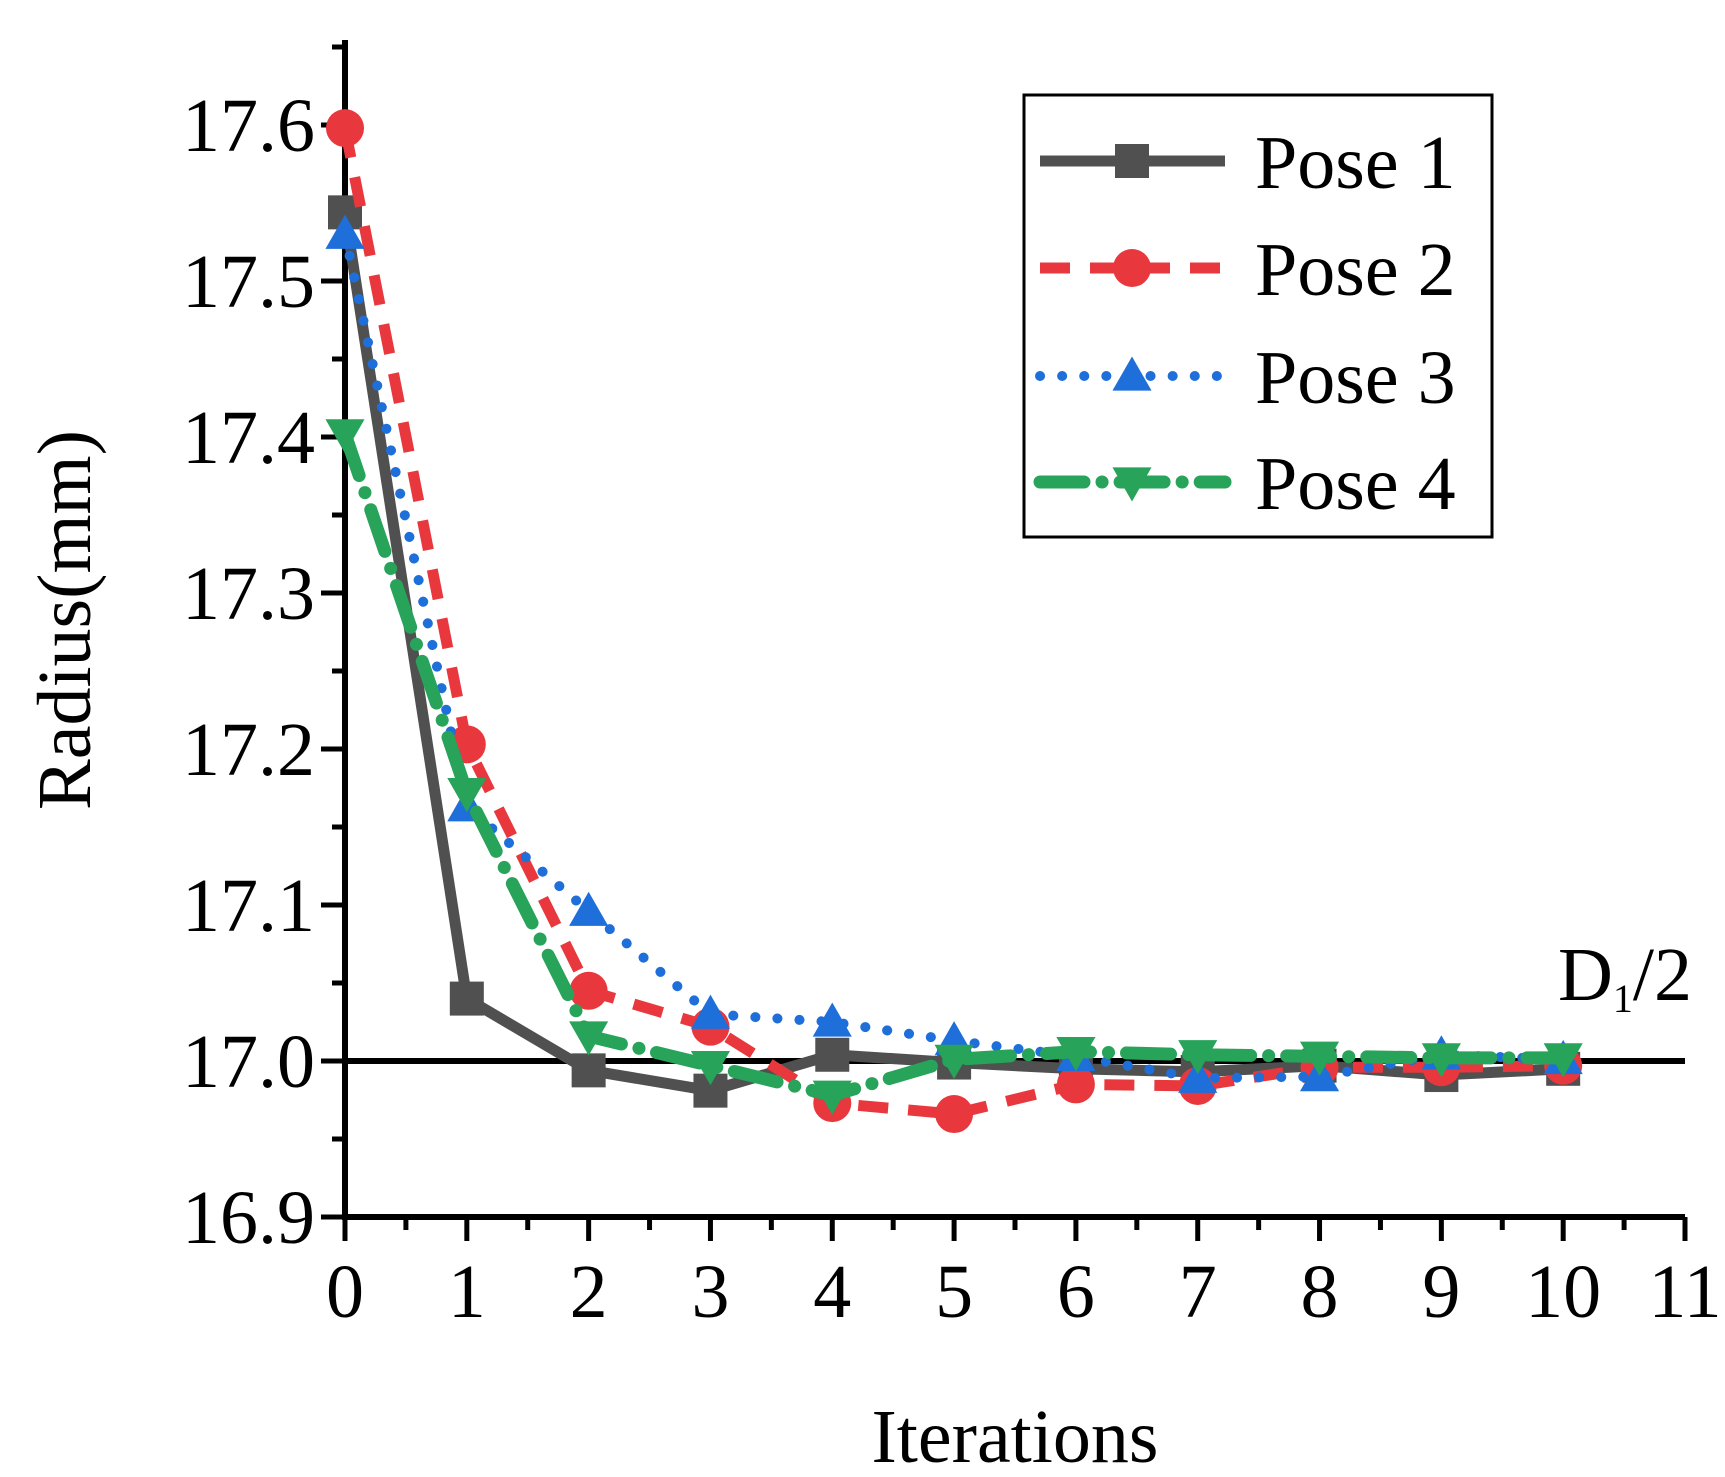 This screenshot has width=1725, height=1477. What do you see at coordinates (1355, 163) in the screenshot?
I see `legend-label: Pose 1` at bounding box center [1355, 163].